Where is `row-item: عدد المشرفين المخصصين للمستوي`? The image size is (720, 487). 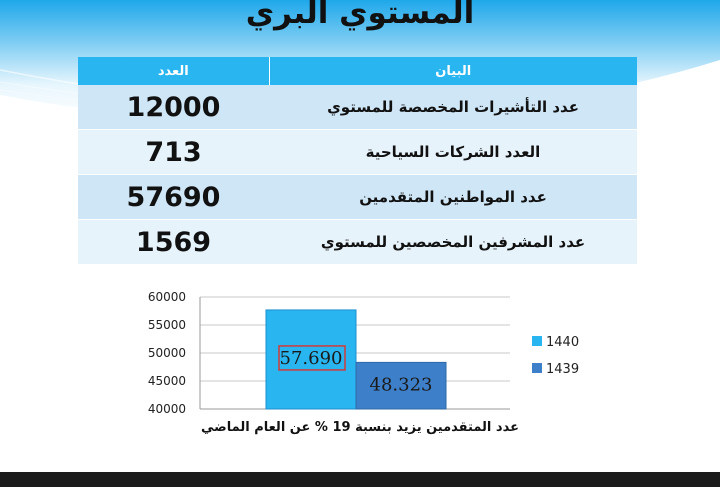 row-item: عدد المشرفين المخصصين للمستوي is located at coordinates (453, 242).